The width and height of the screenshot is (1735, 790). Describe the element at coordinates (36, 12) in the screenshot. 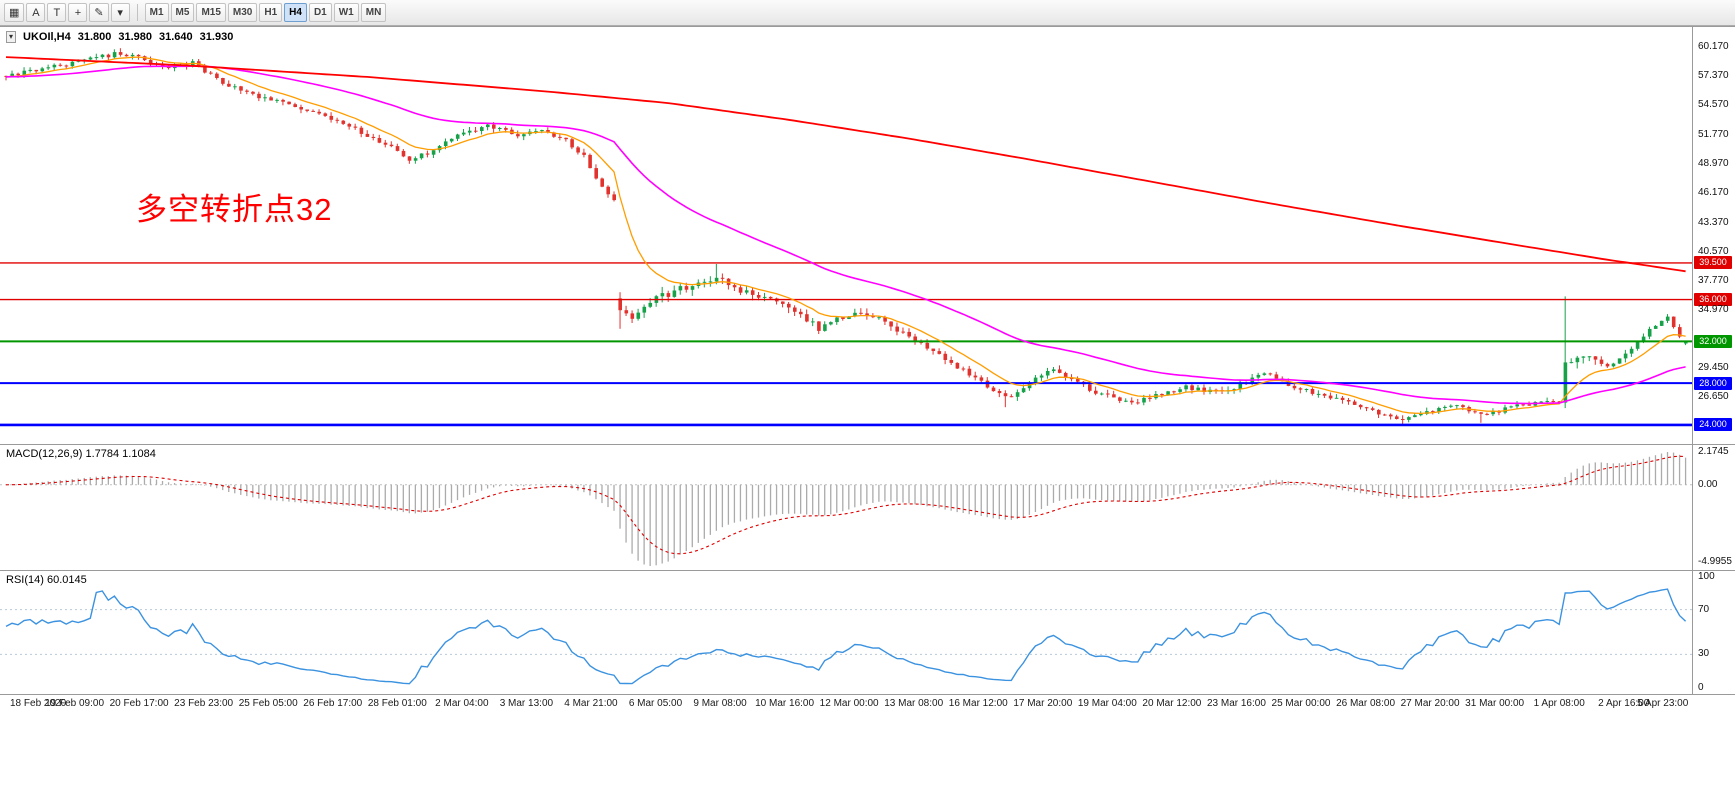

I see `annotate-button: A` at that location.